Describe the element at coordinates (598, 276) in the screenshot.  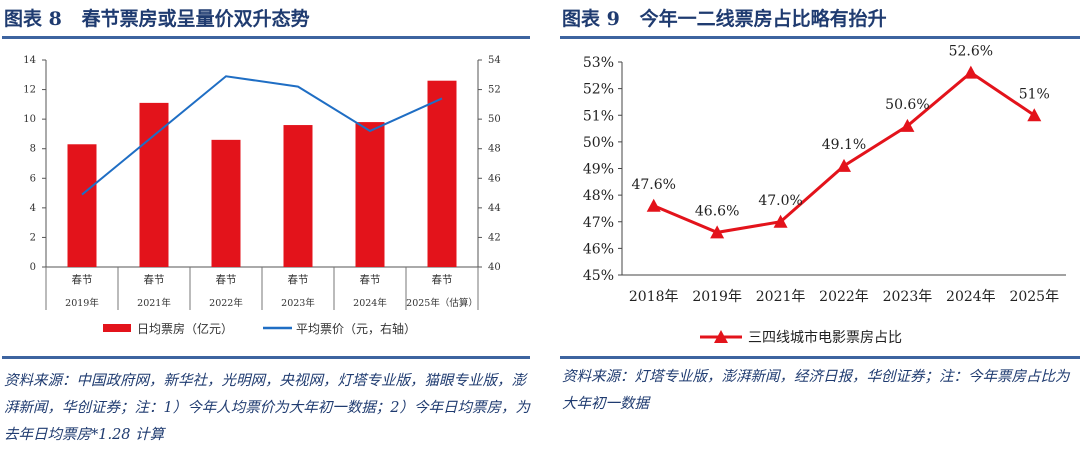
I see `y-tick-label: 45%` at that location.